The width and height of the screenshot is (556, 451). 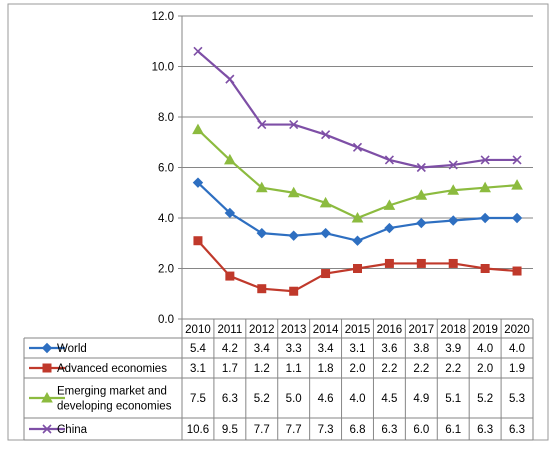 What do you see at coordinates (230, 369) in the screenshot?
I see `table-value: 1.7` at bounding box center [230, 369].